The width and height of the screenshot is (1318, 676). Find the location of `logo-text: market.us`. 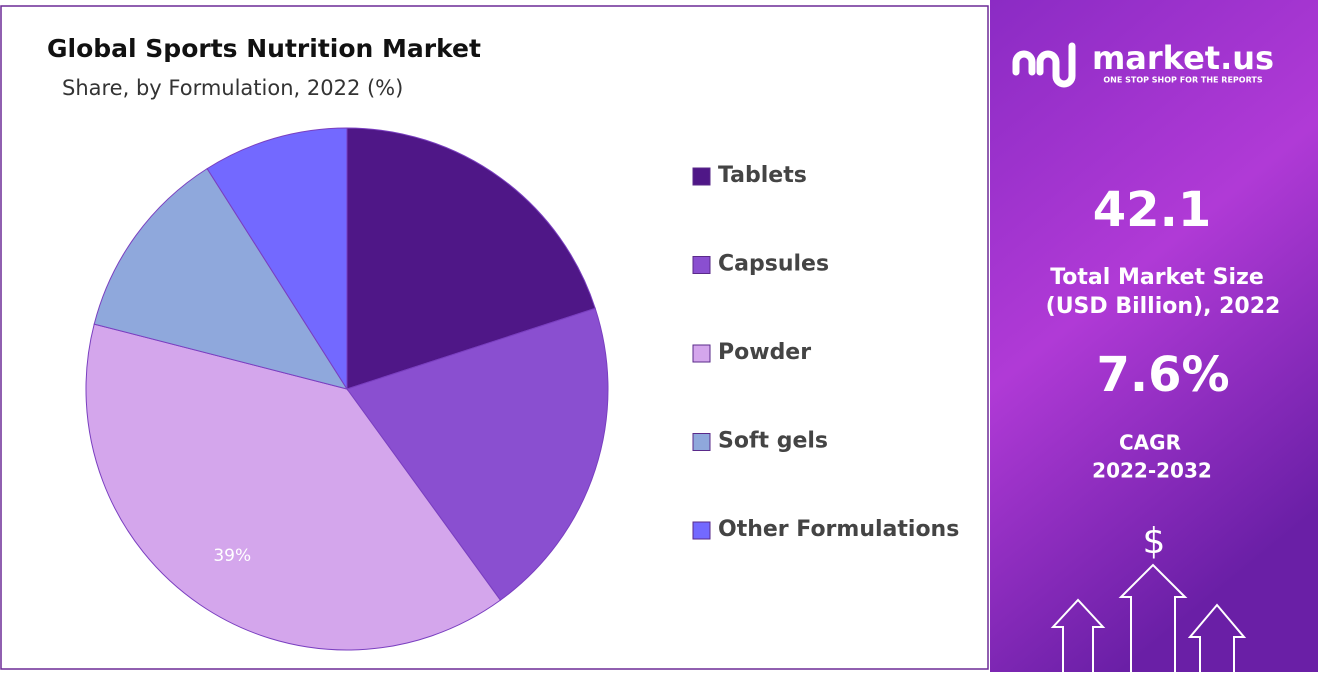

logo-text: market.us is located at coordinates (1183, 58).